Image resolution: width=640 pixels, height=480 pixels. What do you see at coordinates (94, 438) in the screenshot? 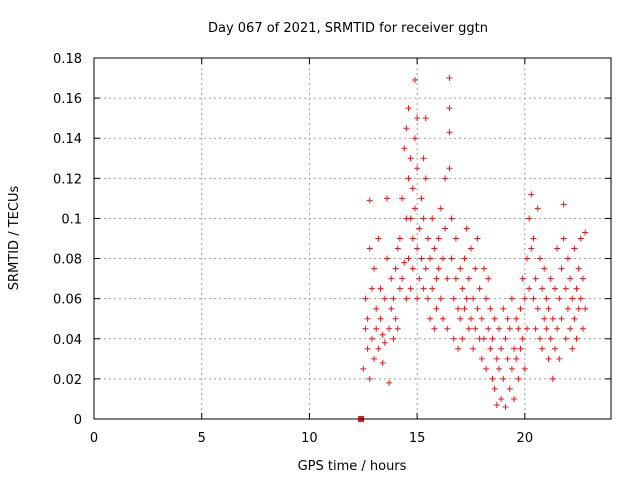
I see `x-tick-label: 0` at bounding box center [94, 438].